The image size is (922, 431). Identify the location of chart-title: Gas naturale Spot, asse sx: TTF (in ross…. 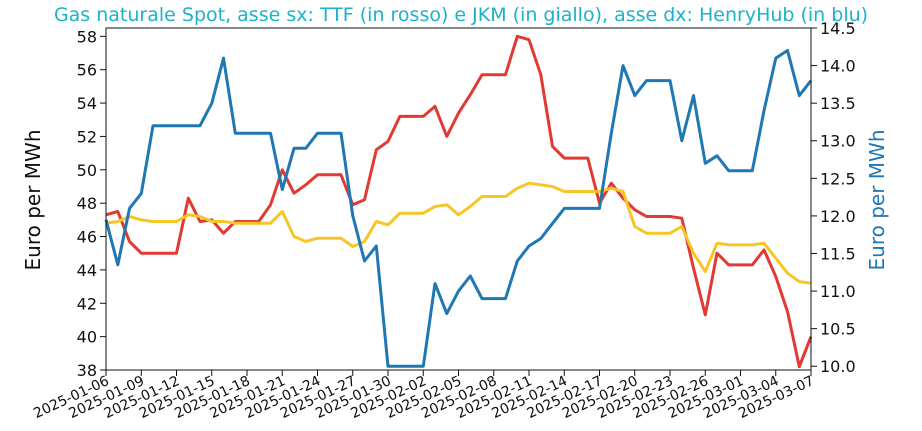
(461, 15).